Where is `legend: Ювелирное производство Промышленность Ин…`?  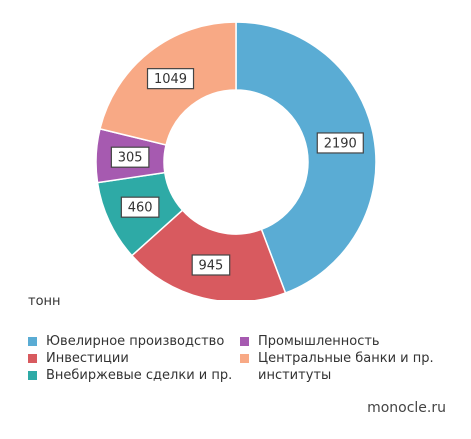
legend: Ювелирное производство Промышленность Ин… is located at coordinates (243, 361).